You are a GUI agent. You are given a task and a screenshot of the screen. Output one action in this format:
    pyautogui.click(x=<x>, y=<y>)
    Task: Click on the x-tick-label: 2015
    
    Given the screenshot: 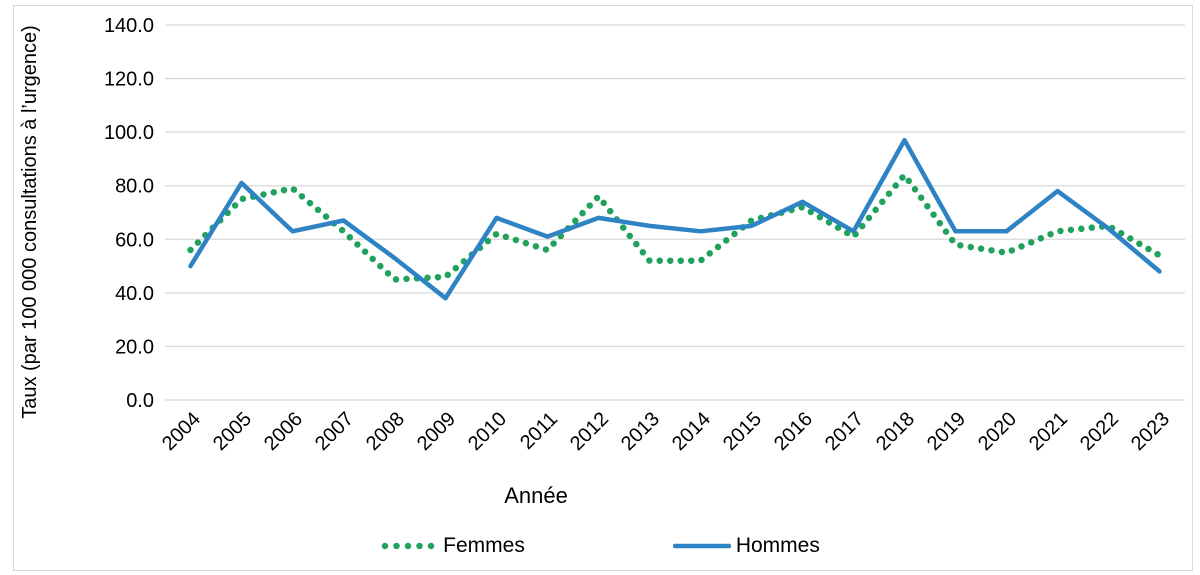 What is the action you would take?
    pyautogui.click(x=742, y=431)
    